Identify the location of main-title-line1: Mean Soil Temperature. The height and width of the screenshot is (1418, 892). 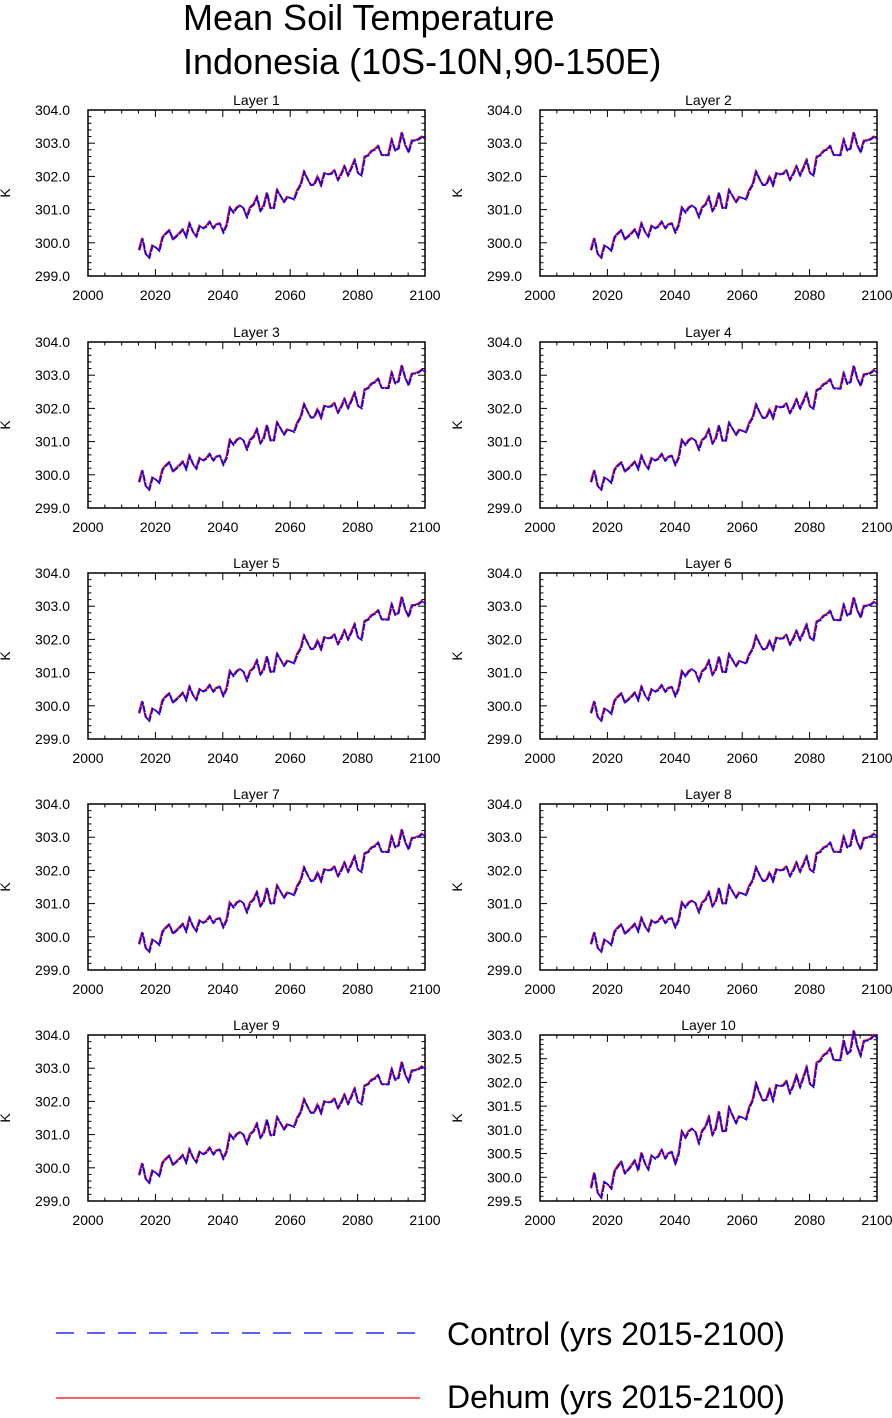
(369, 19).